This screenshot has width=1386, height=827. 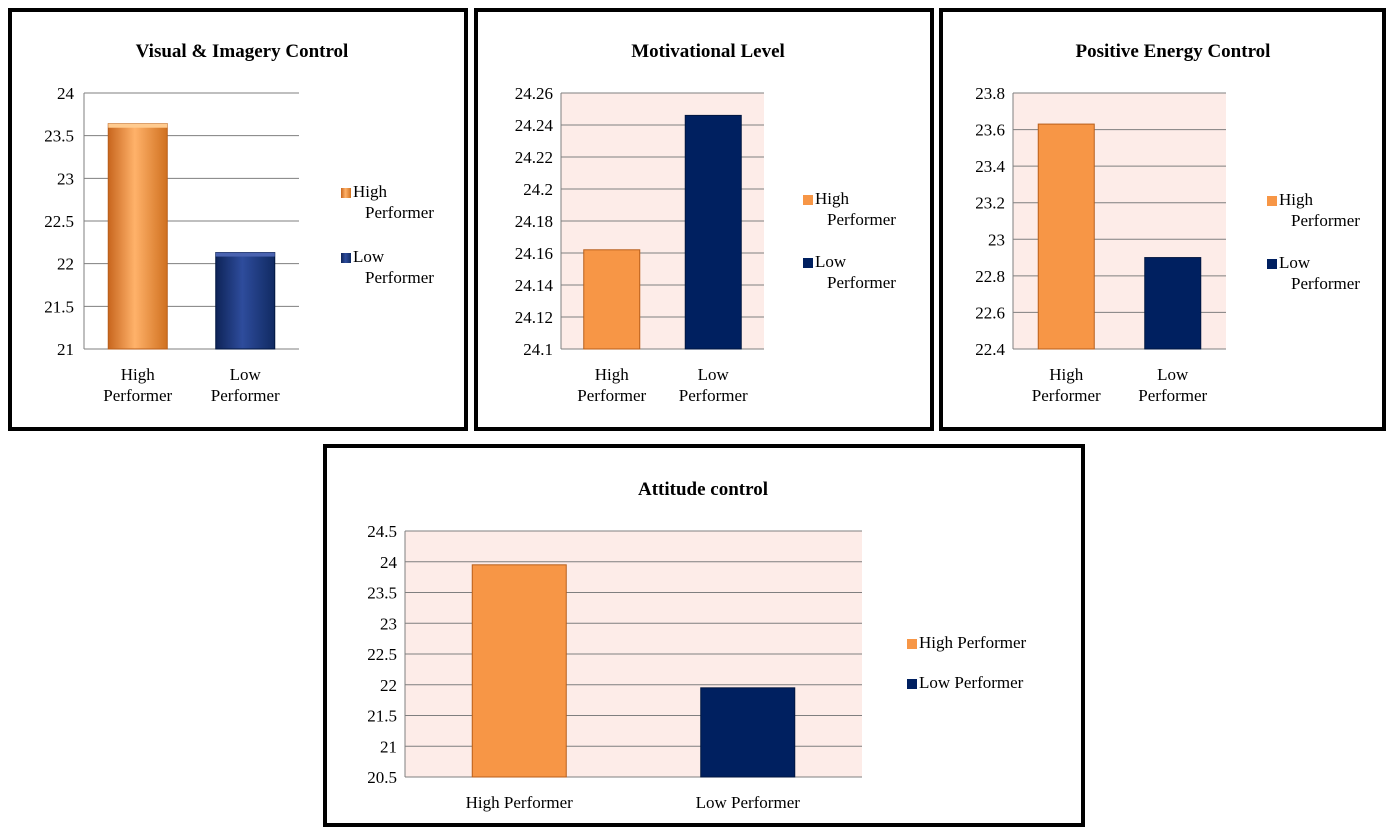 I want to click on y-tick-label: 24.14, so click(x=534, y=285).